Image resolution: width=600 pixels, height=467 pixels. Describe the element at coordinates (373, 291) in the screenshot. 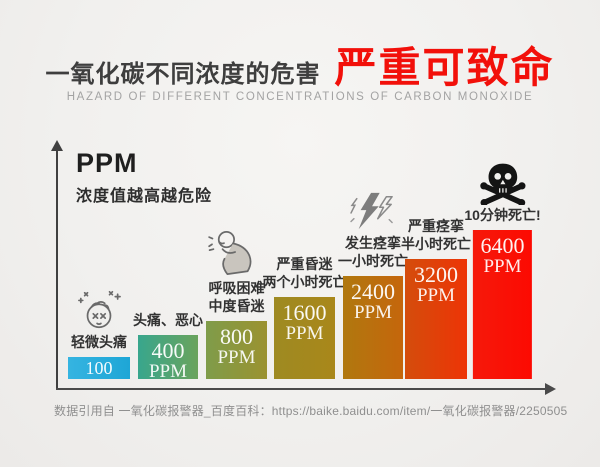

I see `bar-value: 2400` at that location.